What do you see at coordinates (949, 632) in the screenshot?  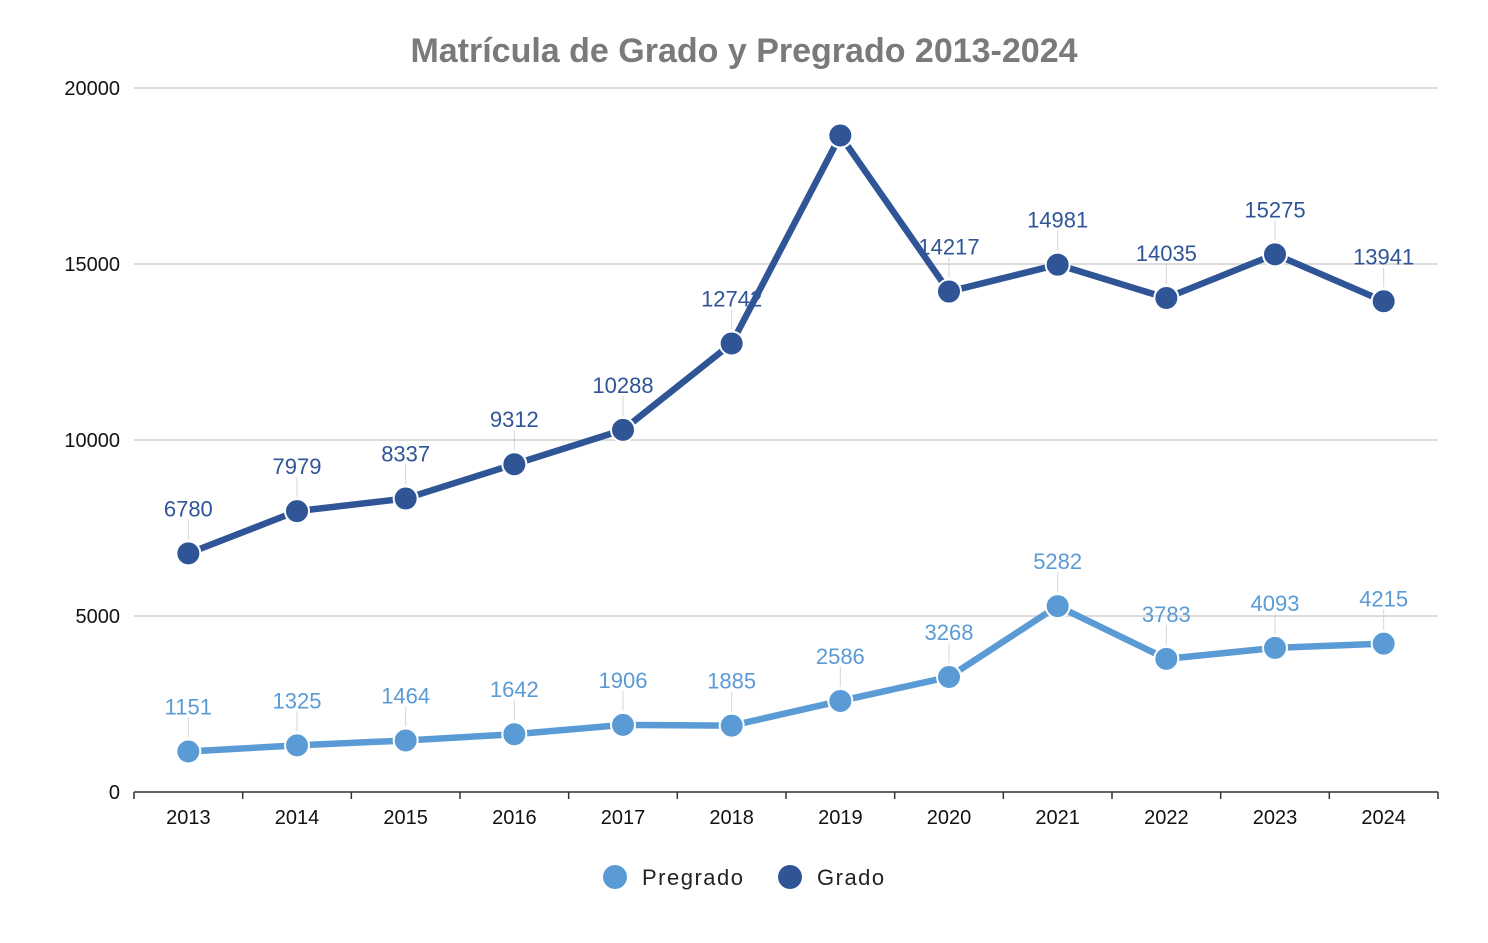 I see `data-label: 3268` at bounding box center [949, 632].